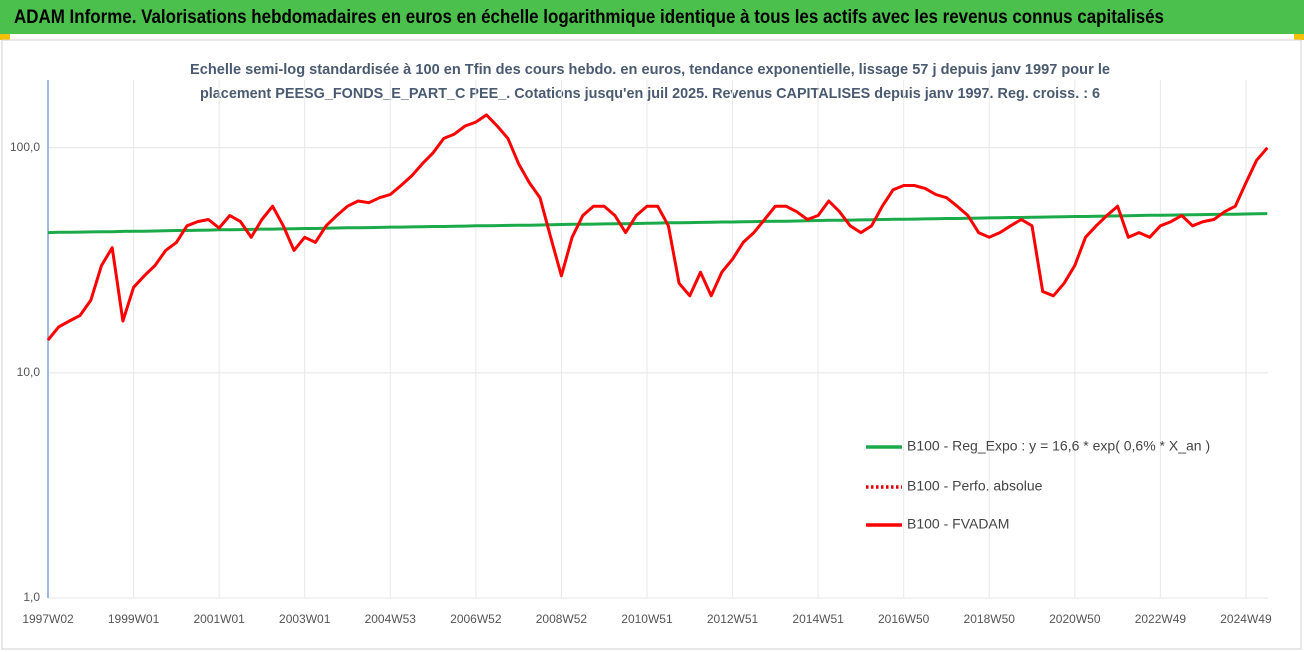 This screenshot has height=652, width=1304. Describe the element at coordinates (647, 619) in the screenshot. I see `x-tick-label: 2010W51` at that location.